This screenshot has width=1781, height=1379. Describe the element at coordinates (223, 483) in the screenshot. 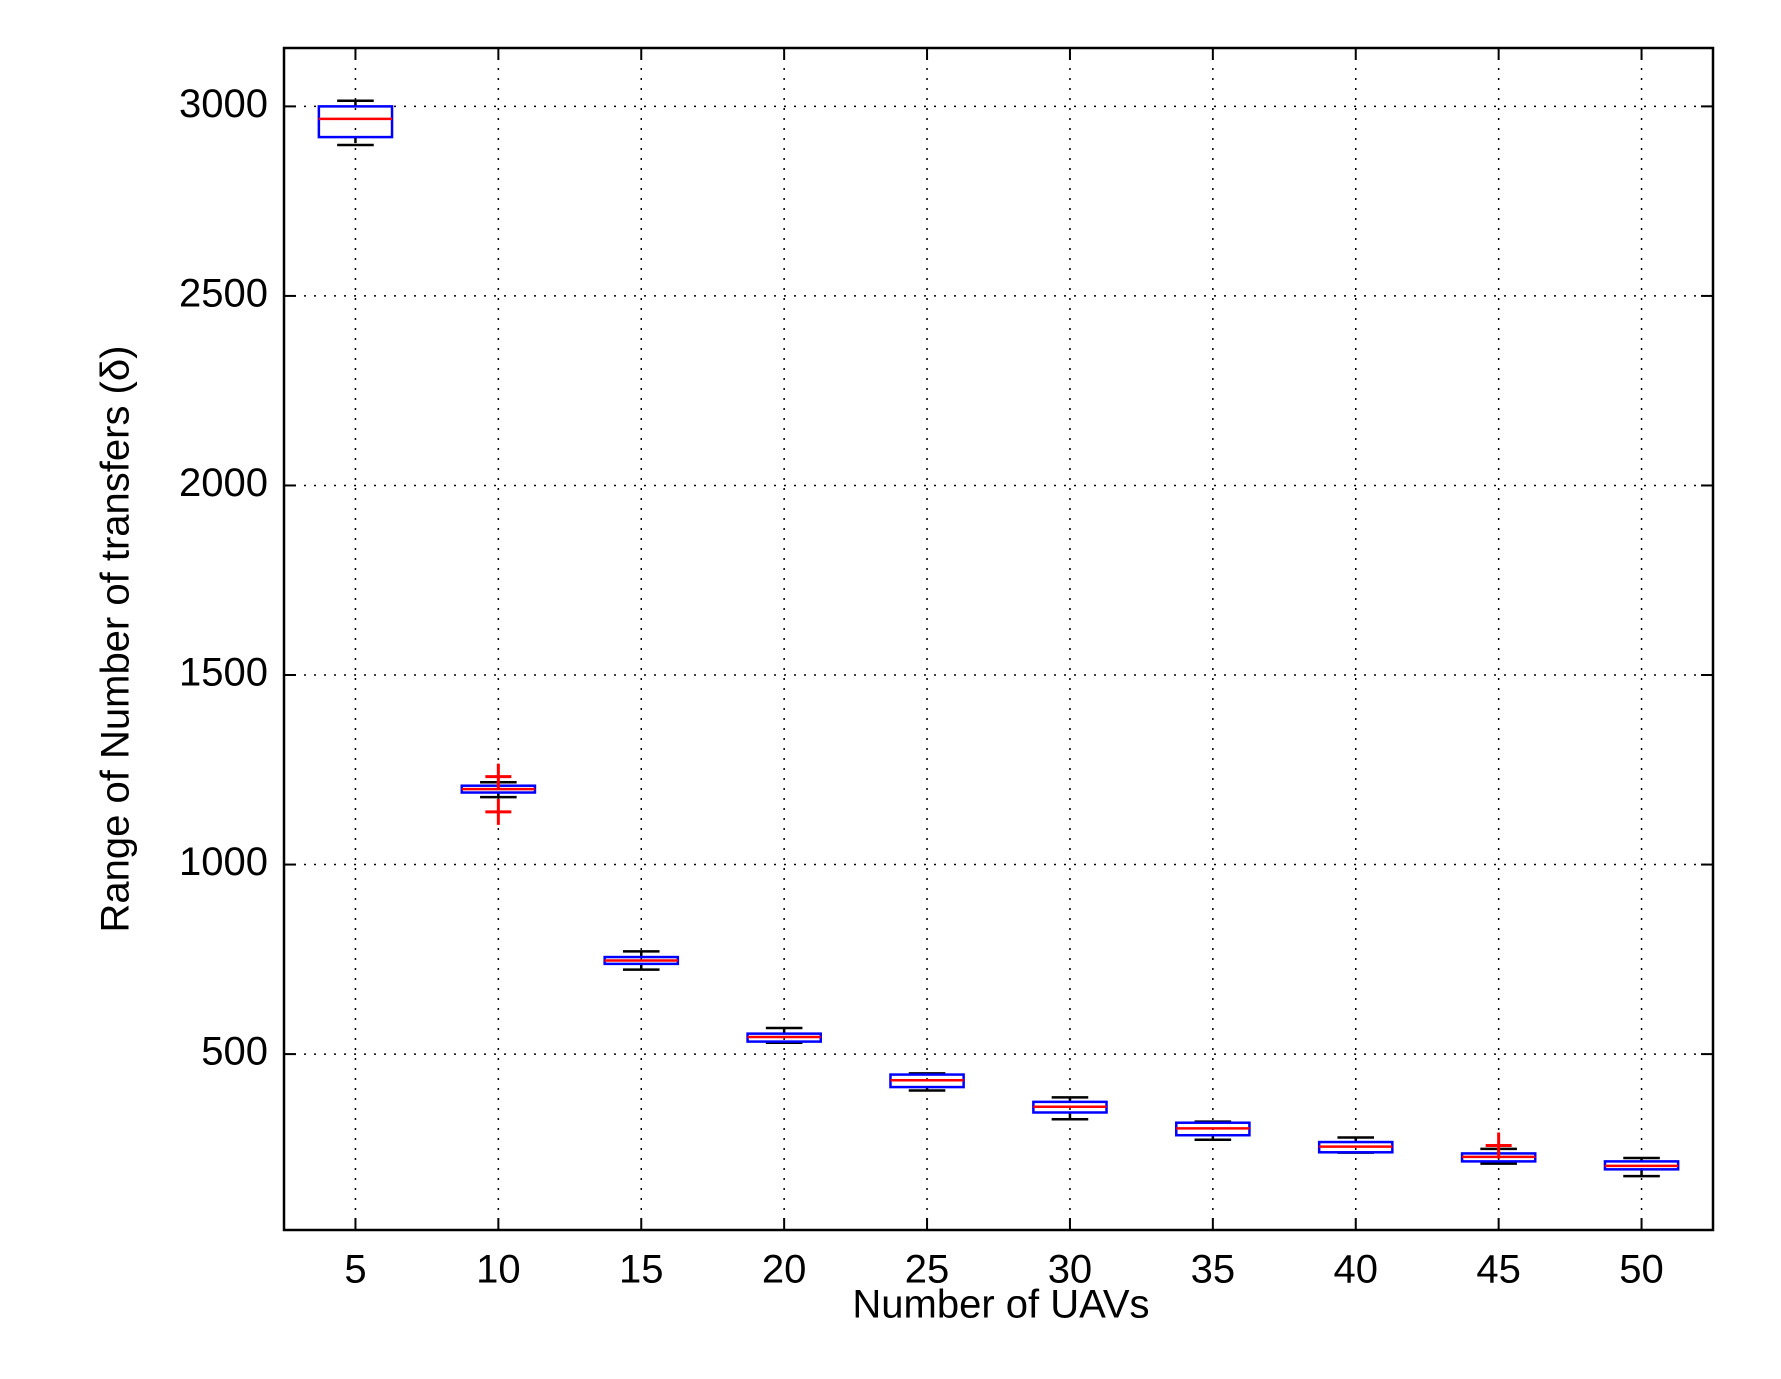

I see `y-tick-label: 2000` at that location.